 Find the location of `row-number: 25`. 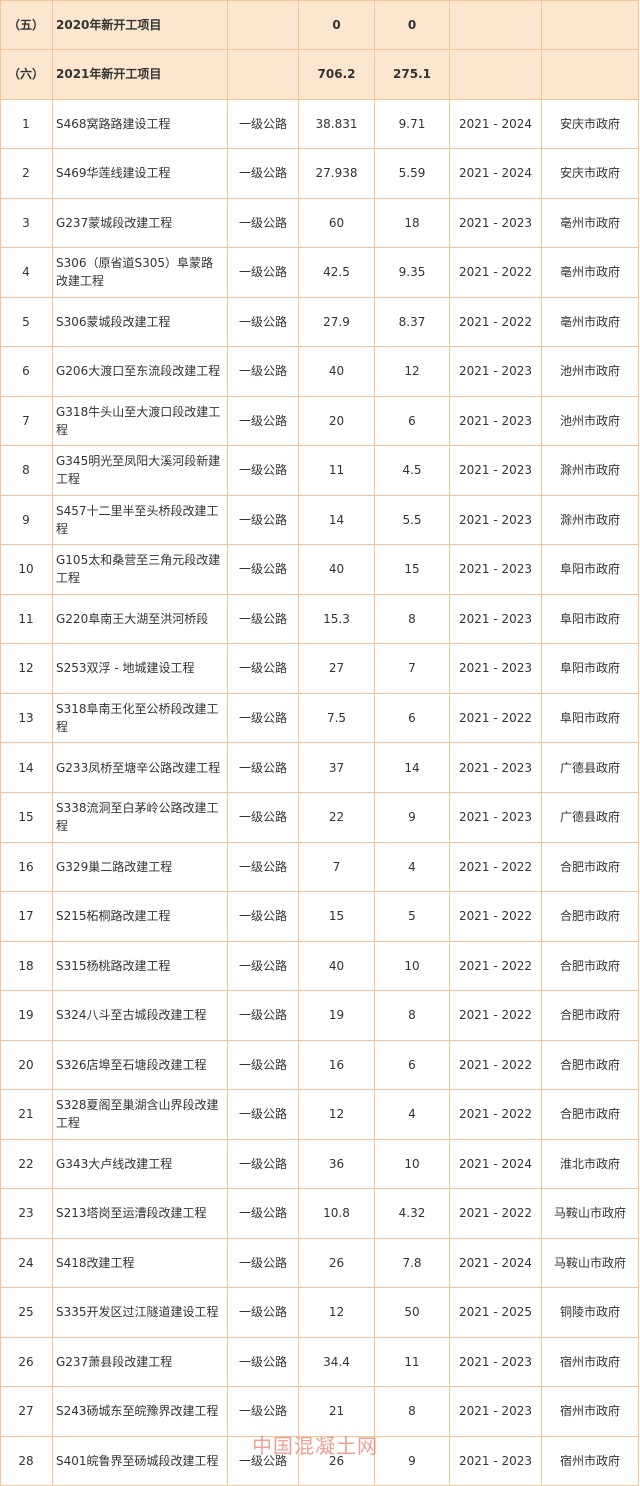

row-number: 25 is located at coordinates (26, 1312).